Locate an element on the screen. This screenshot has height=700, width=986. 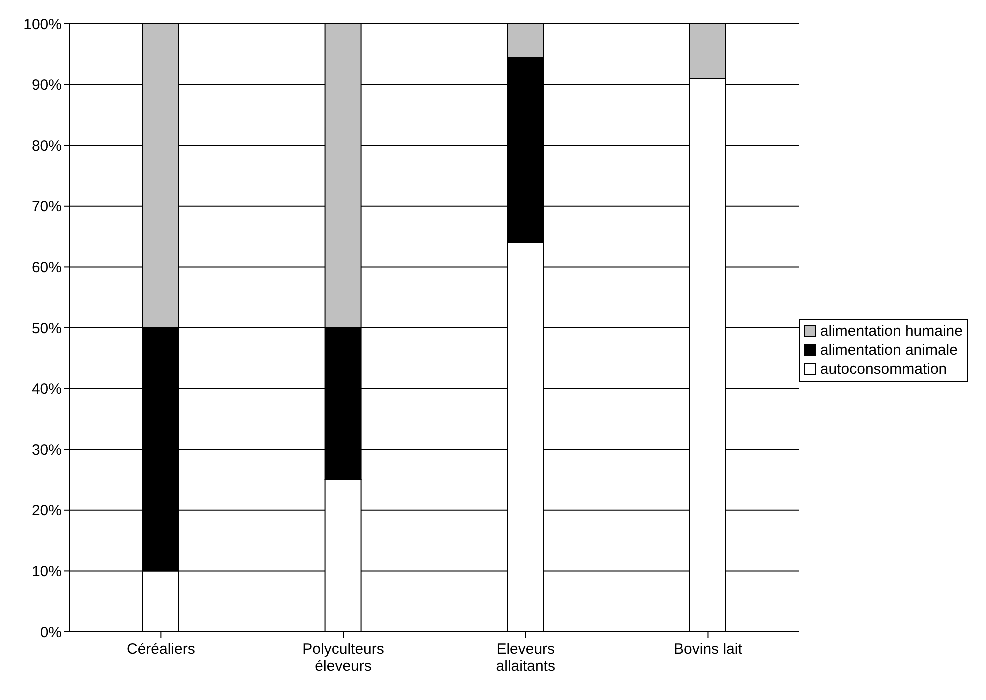
y-tick-label: 30% is located at coordinates (47, 450).